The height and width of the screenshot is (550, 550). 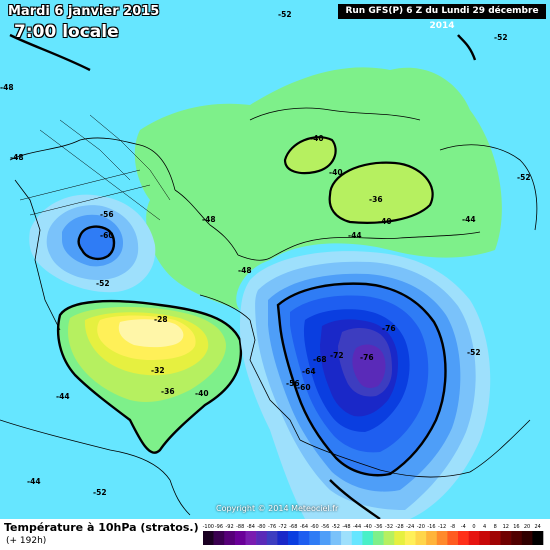 I want to click on label-m48c: -48, so click(x=245, y=270).